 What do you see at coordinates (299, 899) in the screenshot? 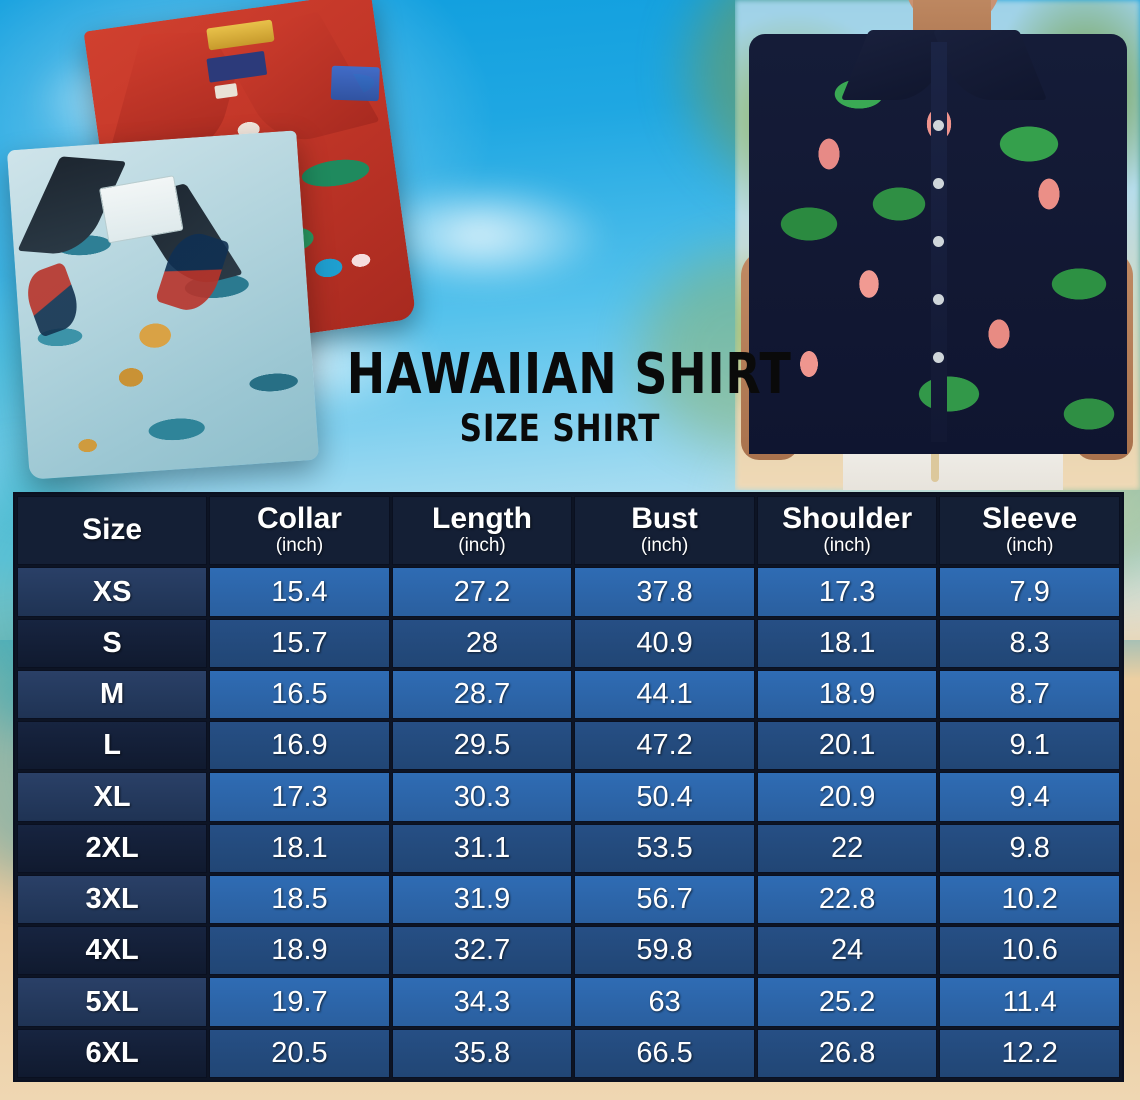
I see `measurement-cell-collar: 18.5` at bounding box center [299, 899].